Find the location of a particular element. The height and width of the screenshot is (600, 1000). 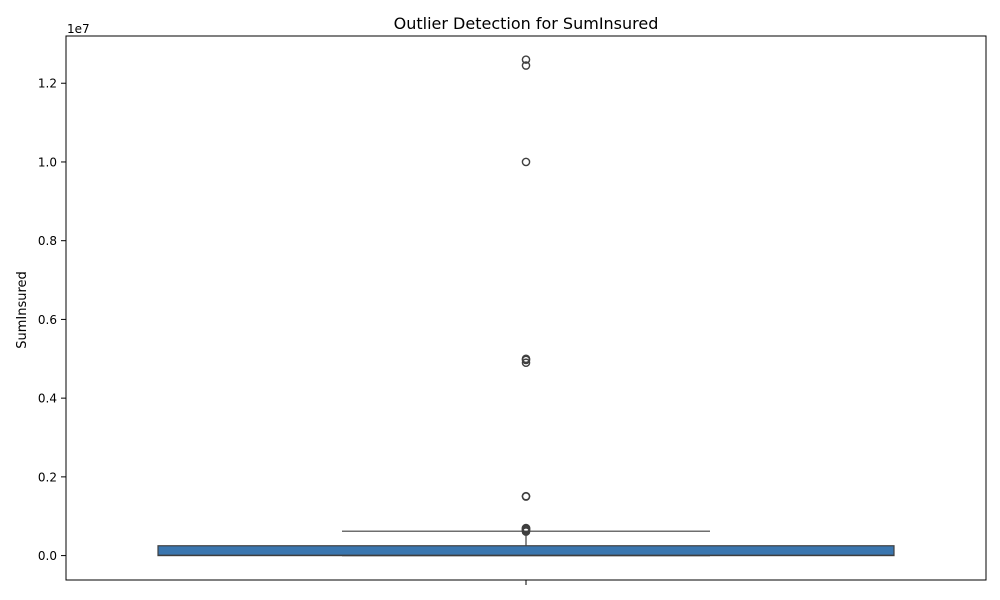

y-tick-label: 1.0 is located at coordinates (47, 162).